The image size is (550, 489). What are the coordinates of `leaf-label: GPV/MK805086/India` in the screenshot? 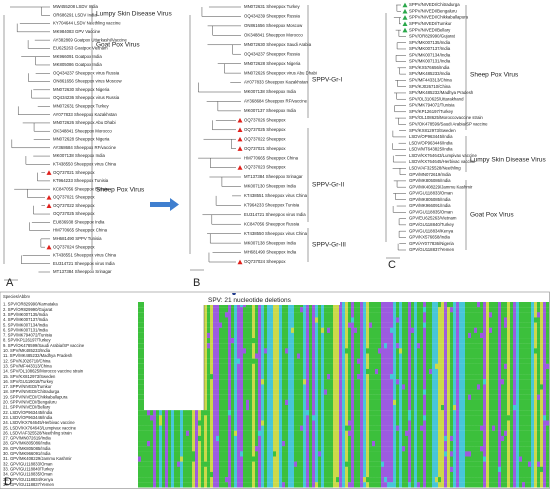 It's located at (430, 180).